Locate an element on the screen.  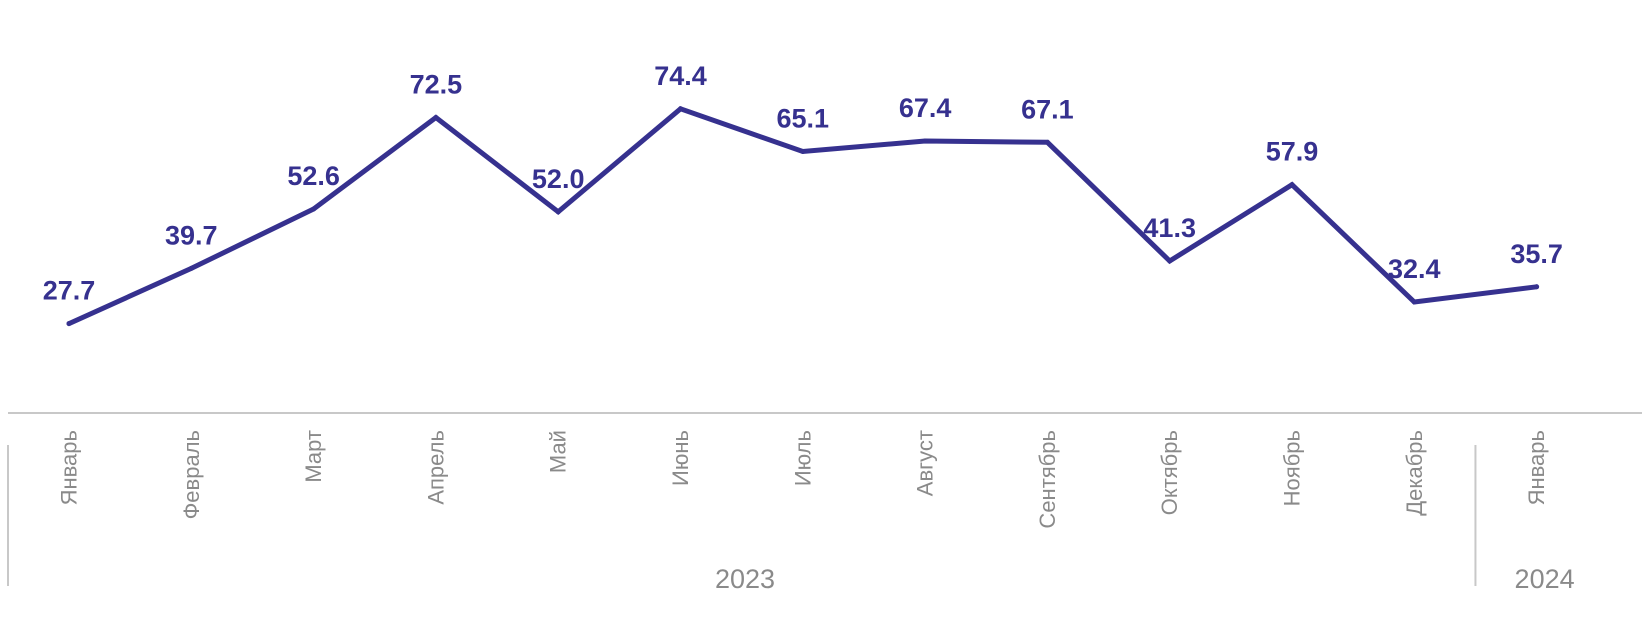
data-label: 72.5 is located at coordinates (436, 85).